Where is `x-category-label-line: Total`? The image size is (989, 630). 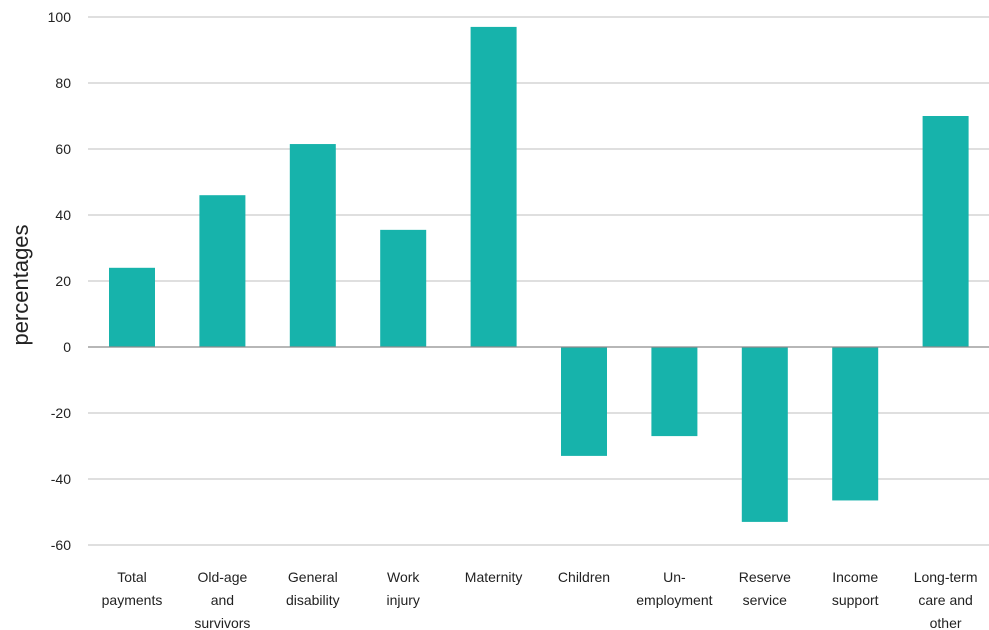
x-category-label-line: Total is located at coordinates (132, 577).